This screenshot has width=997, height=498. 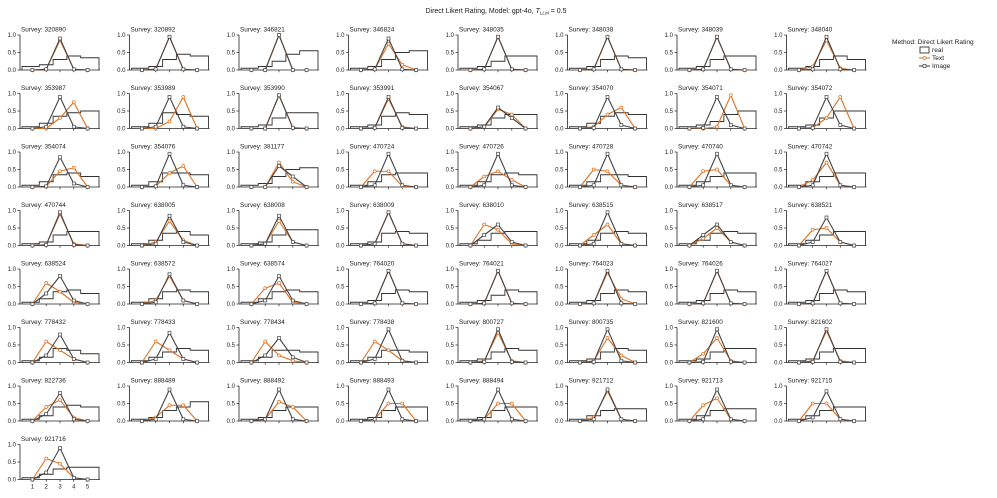 What do you see at coordinates (810, 322) in the screenshot?
I see `panel-title: Survey: 821602` at bounding box center [810, 322].